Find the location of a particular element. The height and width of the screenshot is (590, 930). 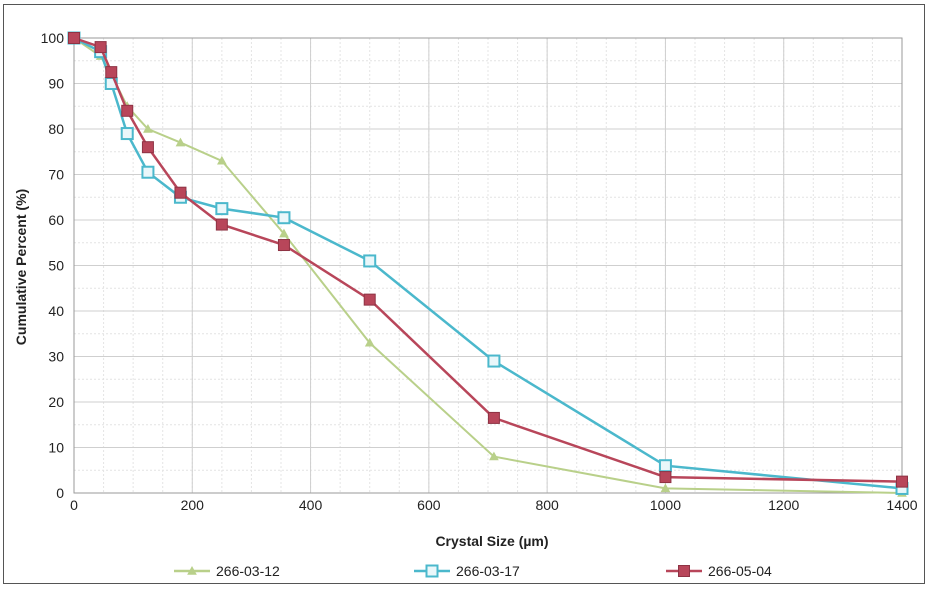

legend-label: 266-03-12 is located at coordinates (248, 571).